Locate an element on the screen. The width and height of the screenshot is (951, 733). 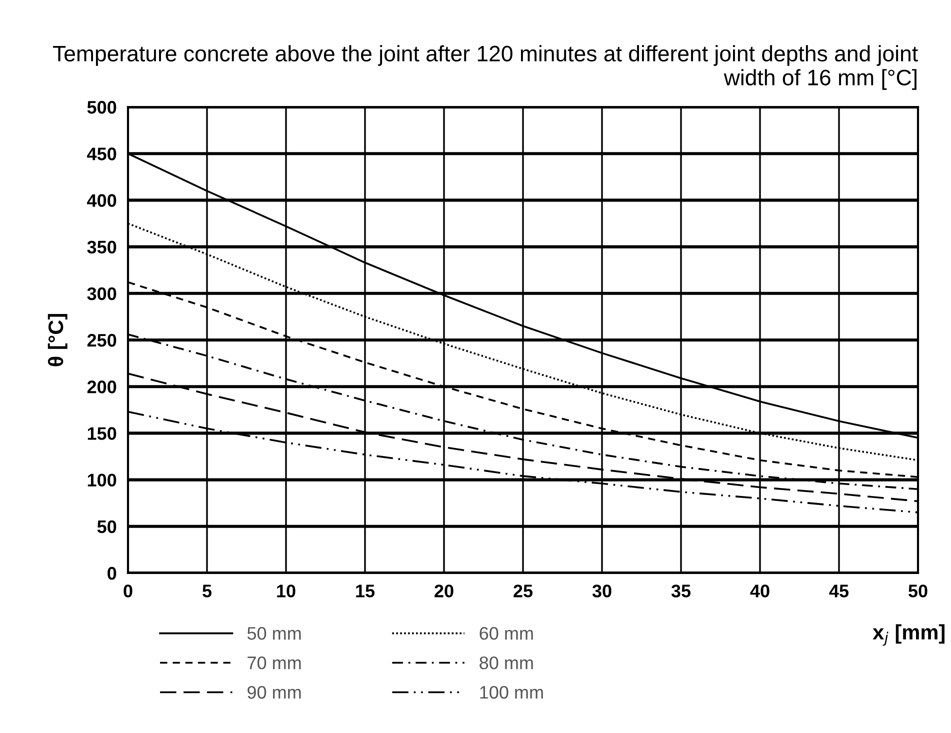
y-tick-label: 400 is located at coordinates (101, 200).